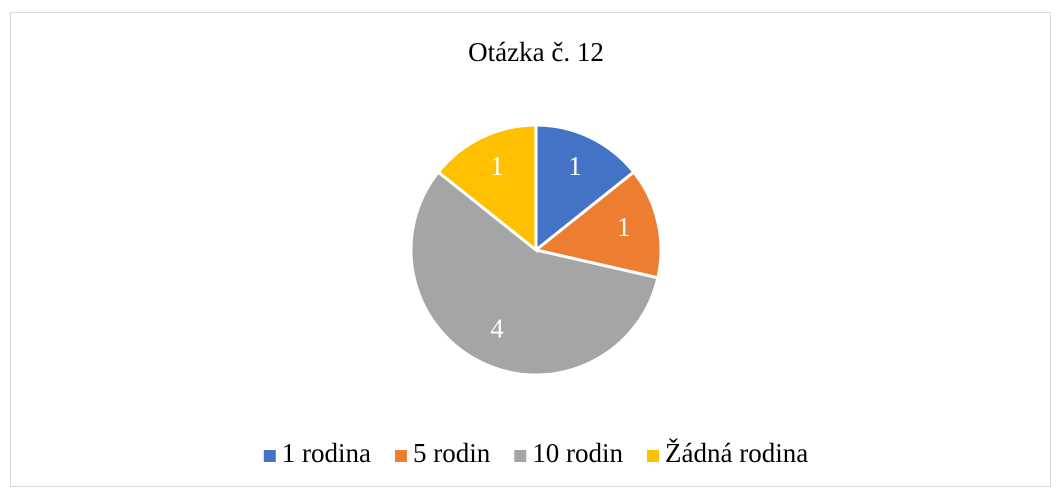  Describe the element at coordinates (497, 328) in the screenshot. I see `data-label: 4` at that location.